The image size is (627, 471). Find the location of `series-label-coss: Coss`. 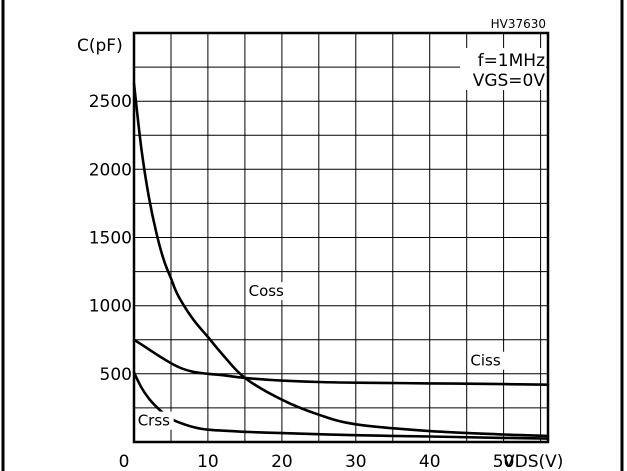

series-label-coss: Coss is located at coordinates (266, 291).